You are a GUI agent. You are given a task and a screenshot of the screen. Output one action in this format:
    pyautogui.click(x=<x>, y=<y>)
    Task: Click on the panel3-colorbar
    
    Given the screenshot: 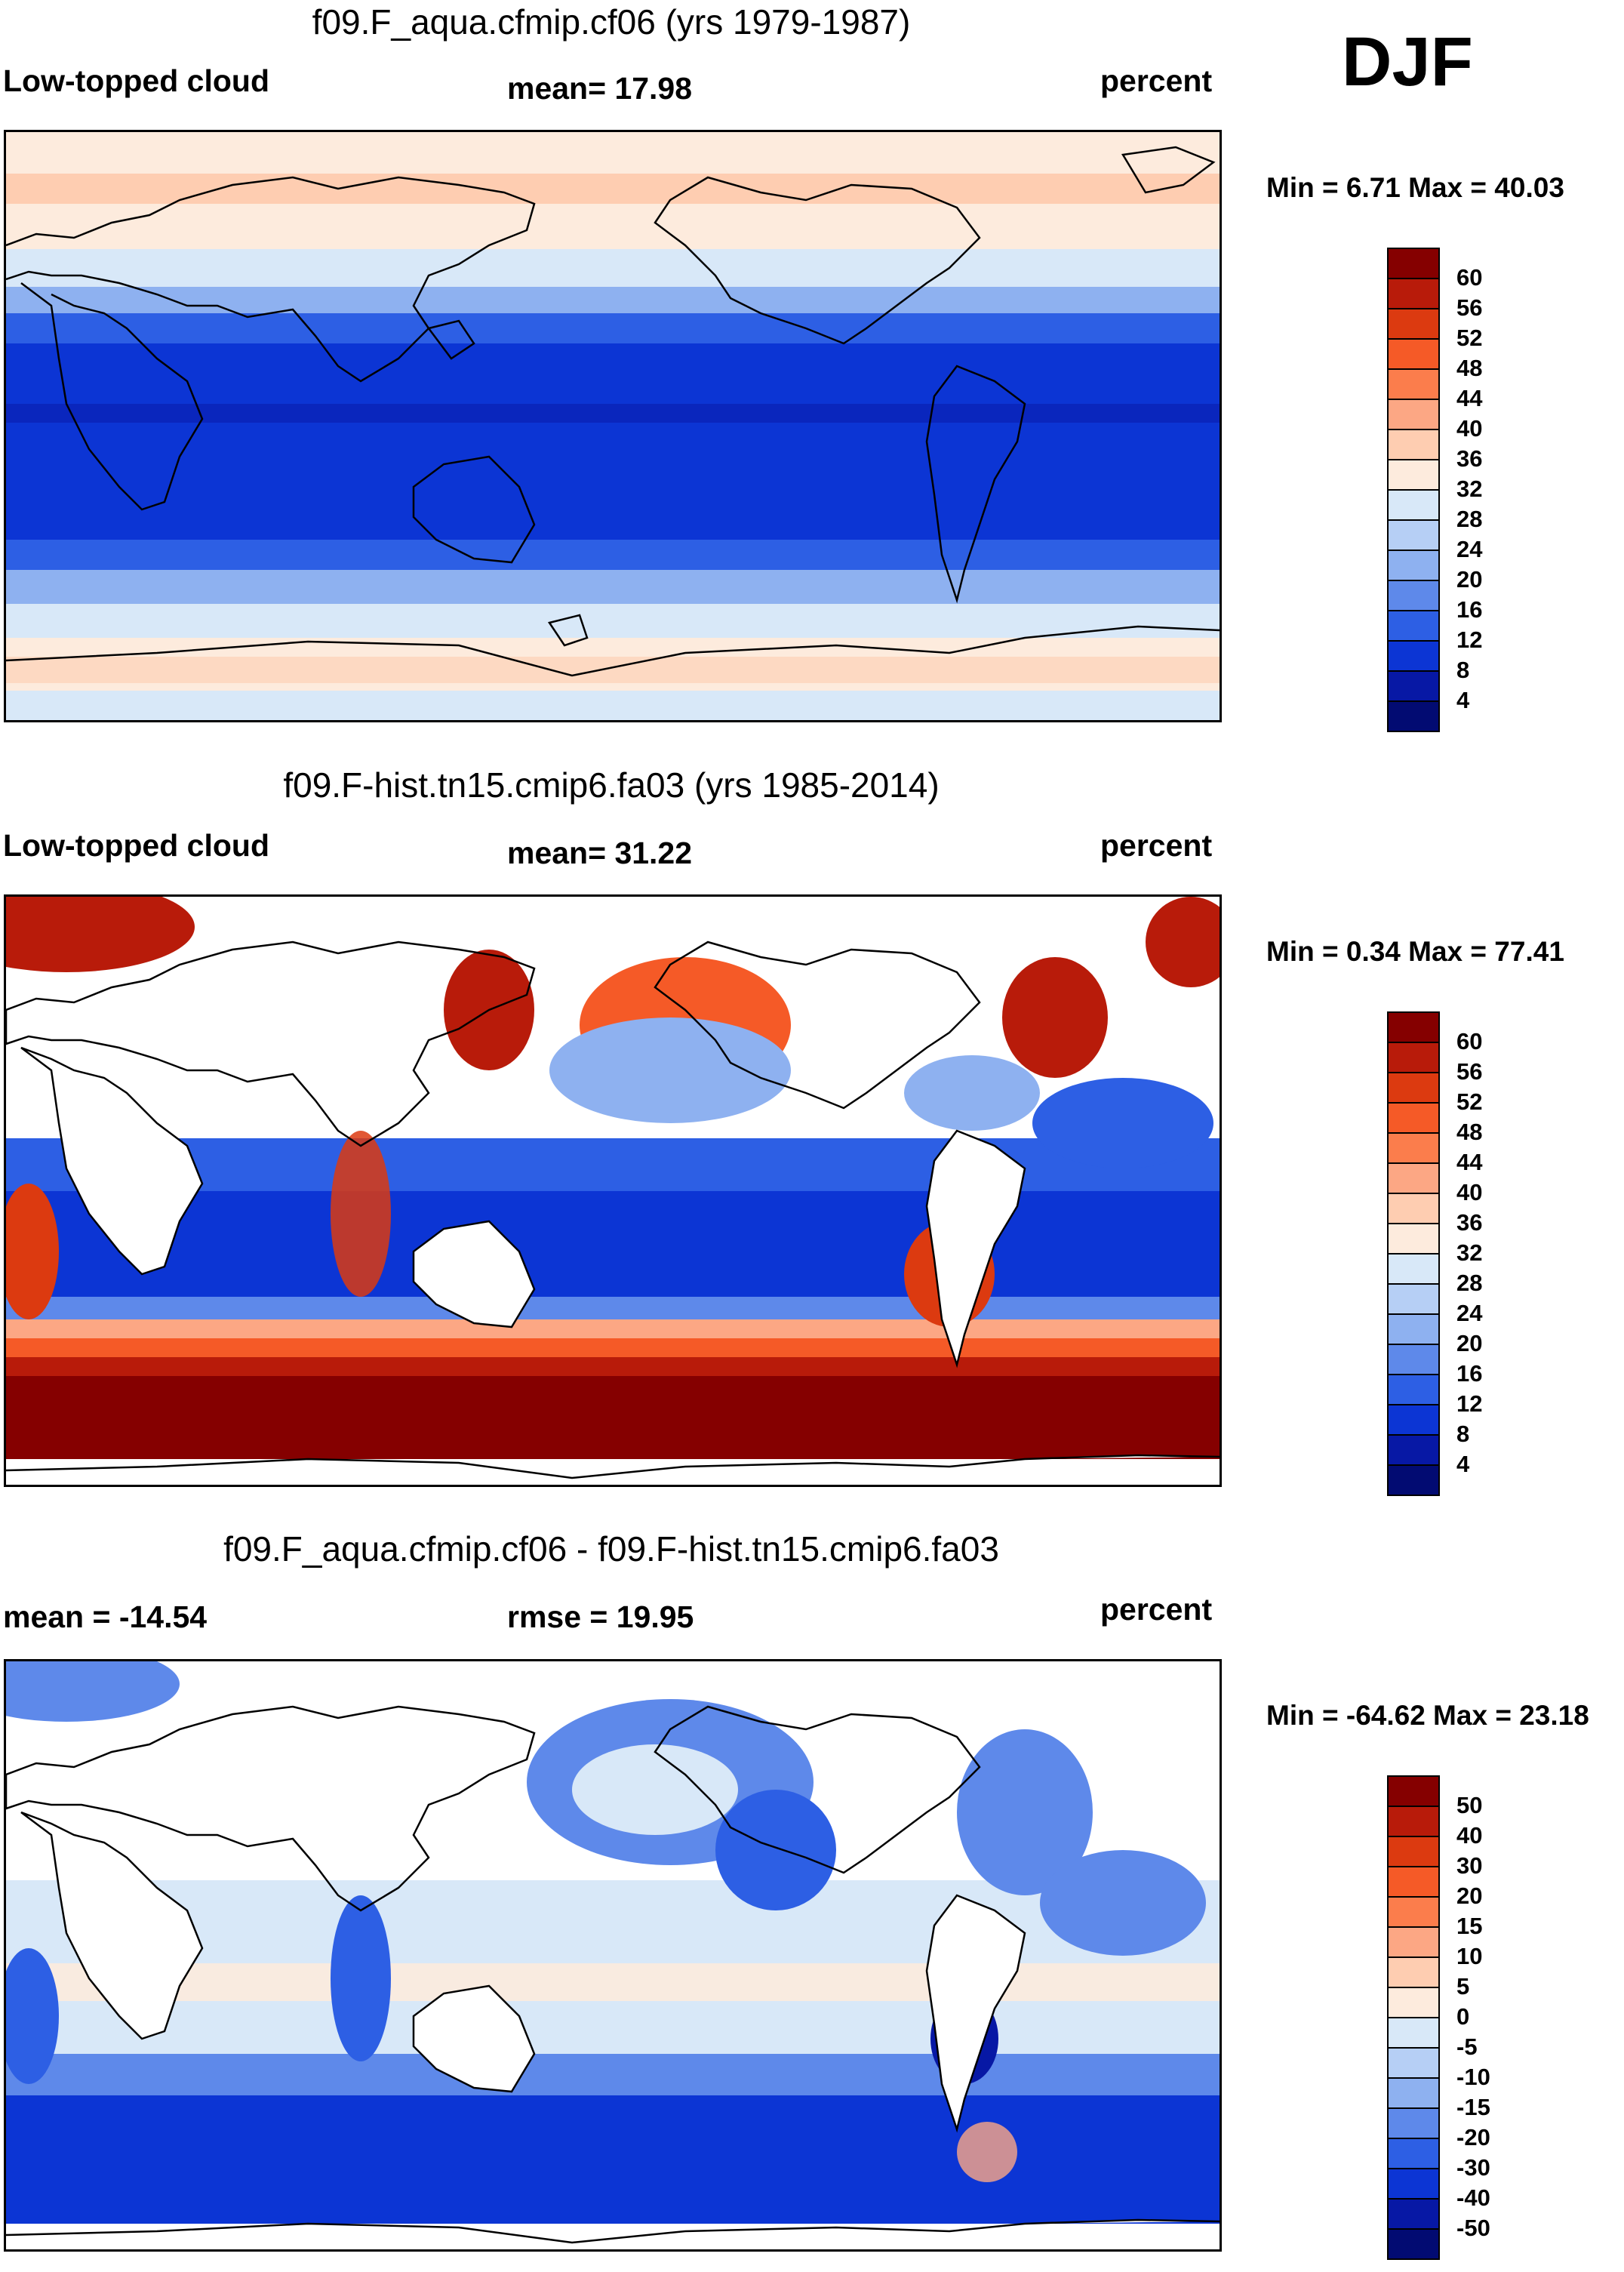 What is the action you would take?
    pyautogui.click(x=1413, y=2017)
    